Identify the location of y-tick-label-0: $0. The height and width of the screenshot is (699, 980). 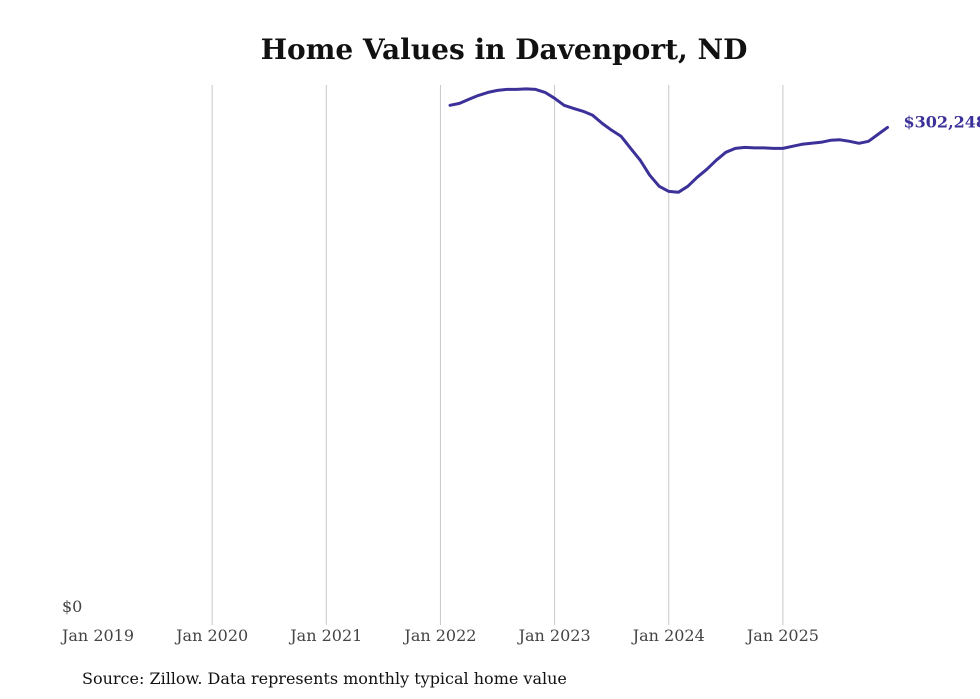
(72, 606).